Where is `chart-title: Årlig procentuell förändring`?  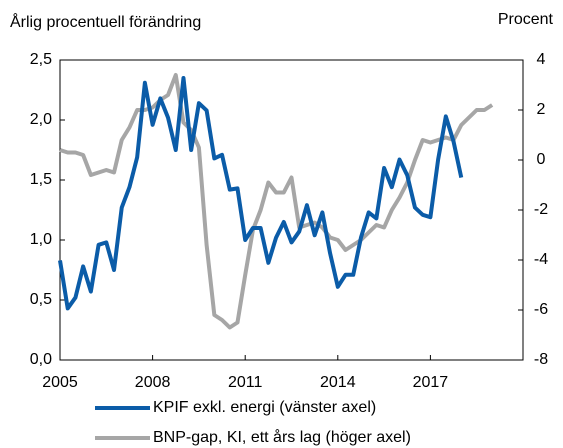 chart-title: Årlig procentuell förändring is located at coordinates (105, 21).